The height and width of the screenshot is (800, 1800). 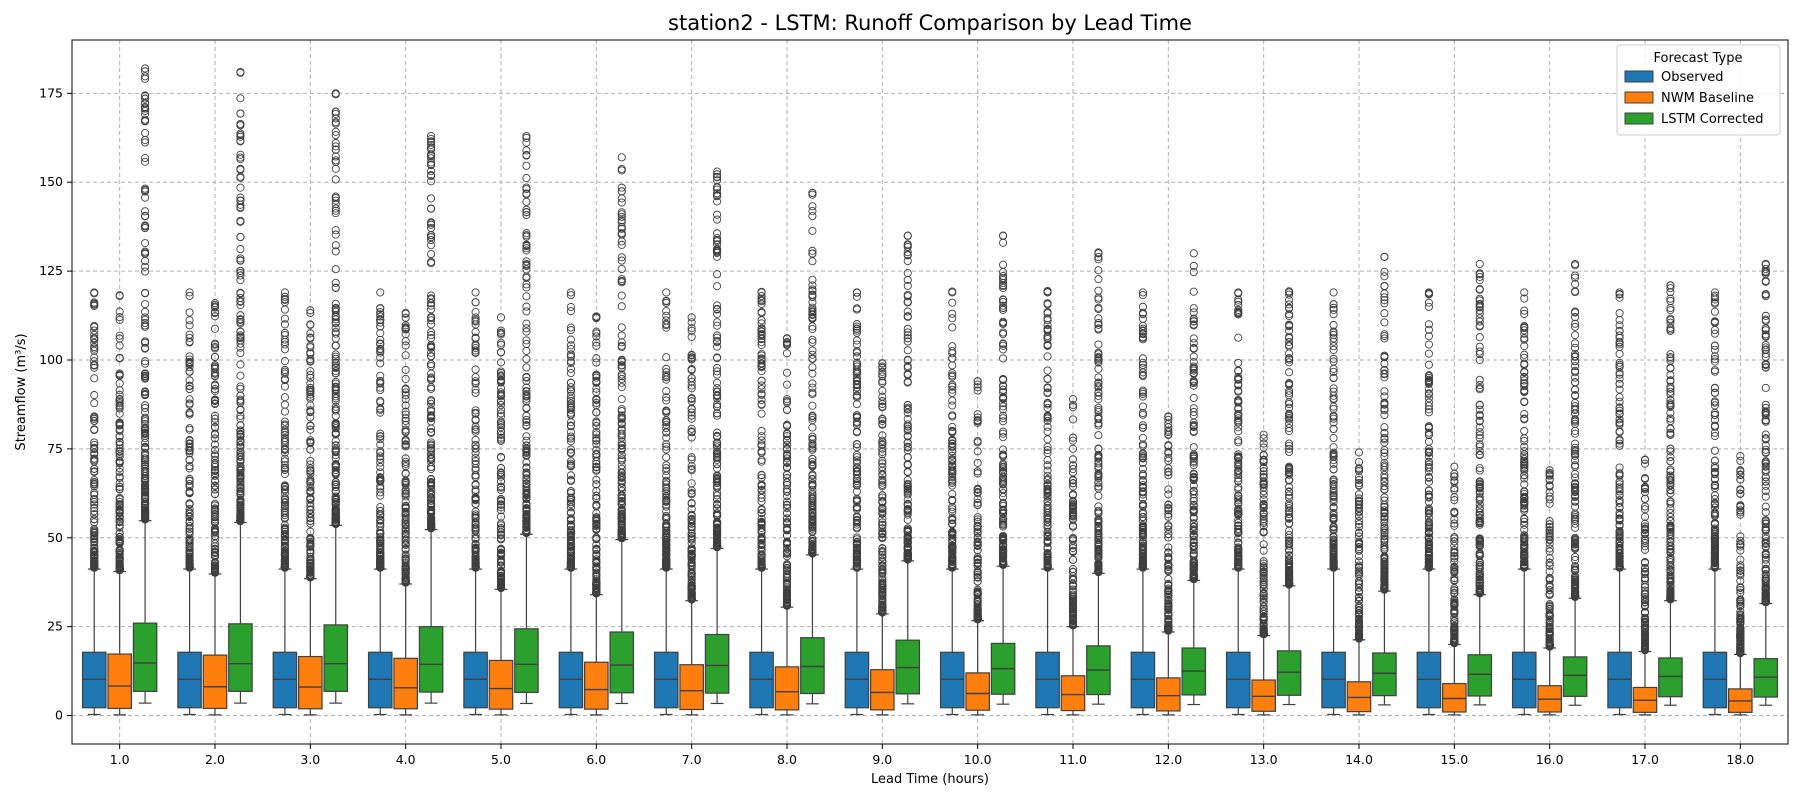 What do you see at coordinates (1619, 430) in the screenshot?
I see `outliers-observed-17.0` at bounding box center [1619, 430].